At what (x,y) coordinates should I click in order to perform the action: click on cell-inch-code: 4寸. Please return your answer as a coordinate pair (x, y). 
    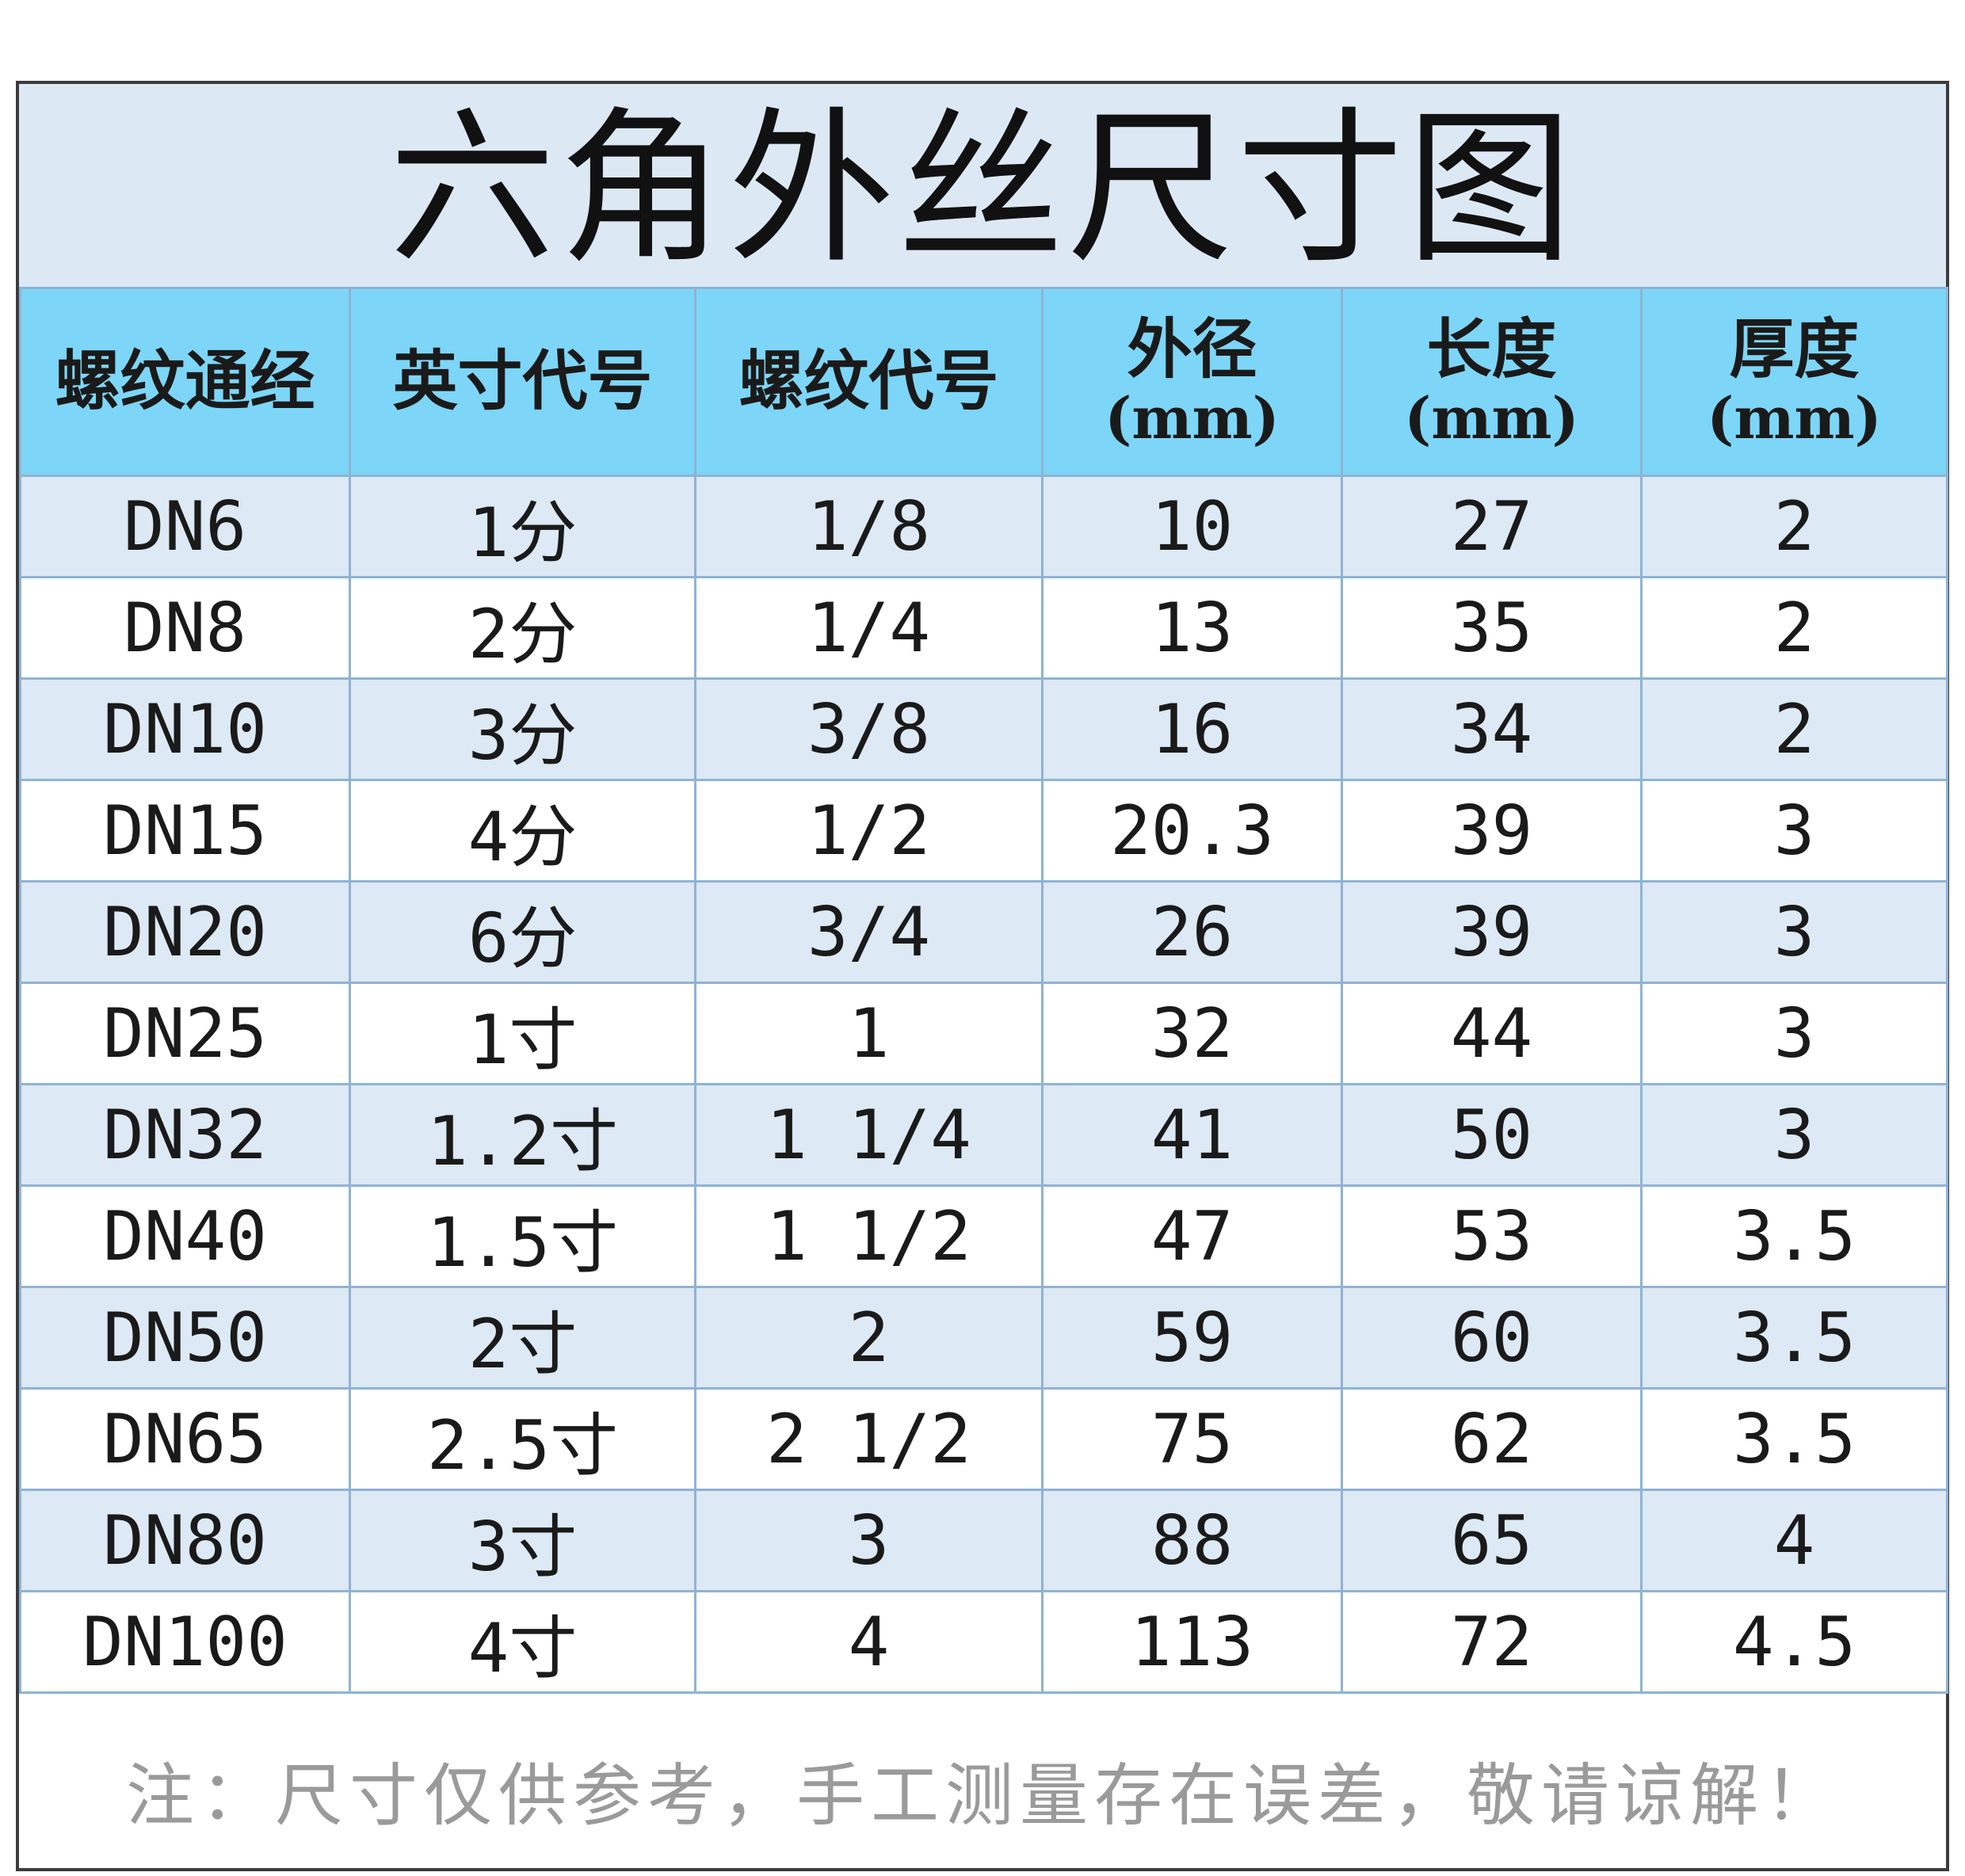
    Looking at the image, I should click on (522, 1642).